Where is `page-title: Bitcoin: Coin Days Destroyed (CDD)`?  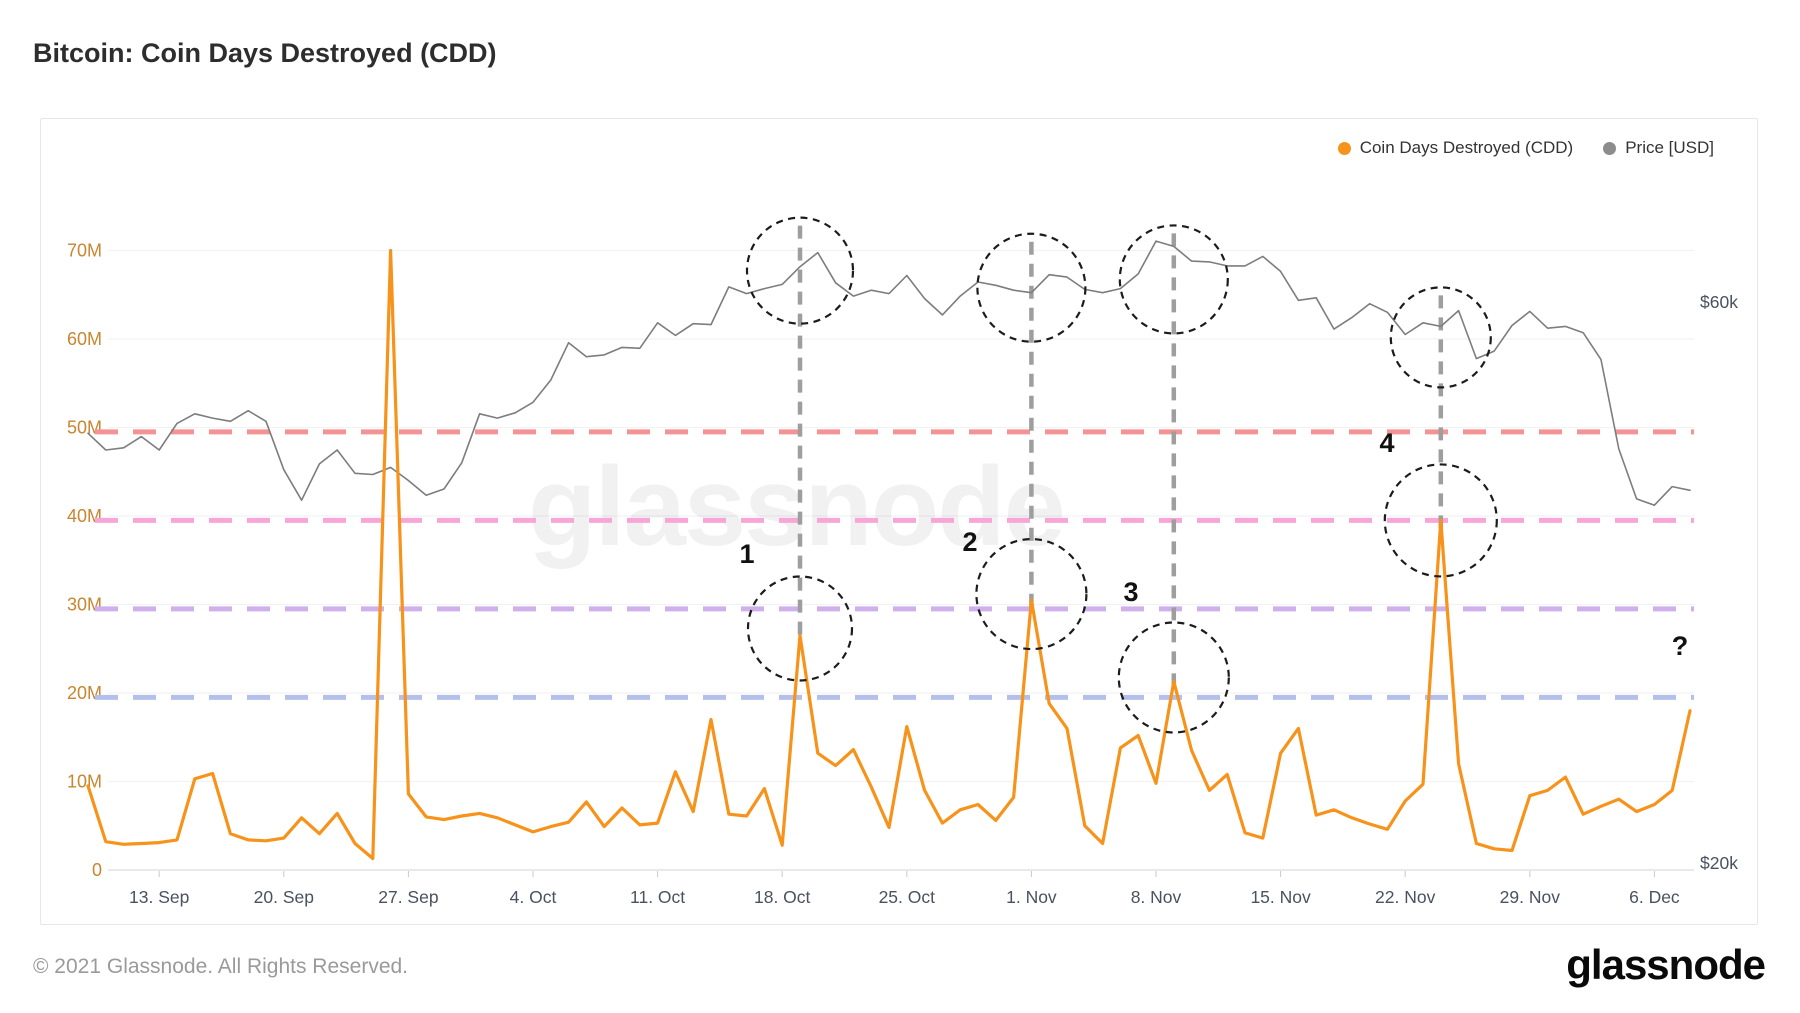 page-title: Bitcoin: Coin Days Destroyed (CDD) is located at coordinates (265, 53).